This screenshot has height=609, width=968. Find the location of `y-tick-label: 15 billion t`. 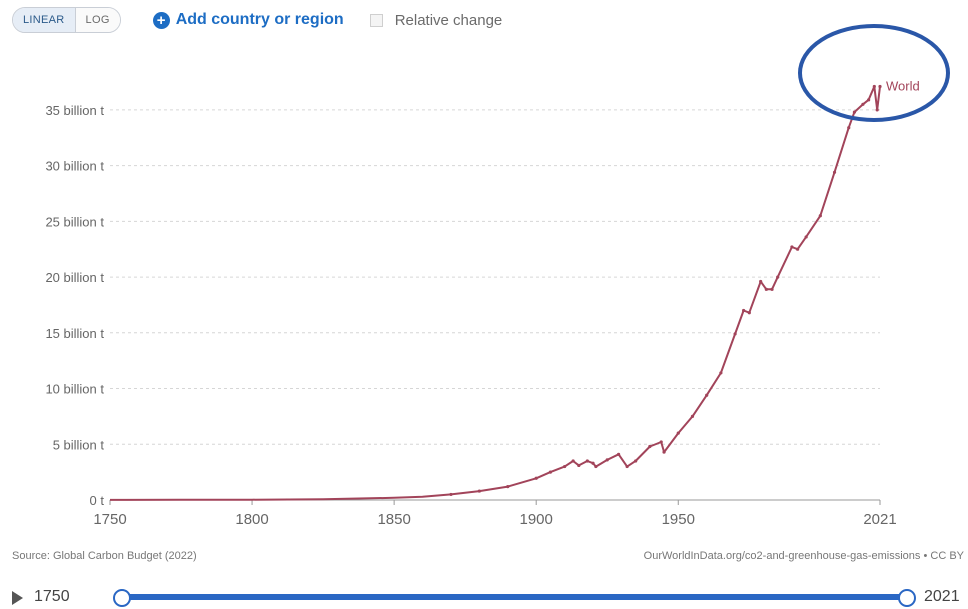

y-tick-label: 15 billion t is located at coordinates (74, 333).